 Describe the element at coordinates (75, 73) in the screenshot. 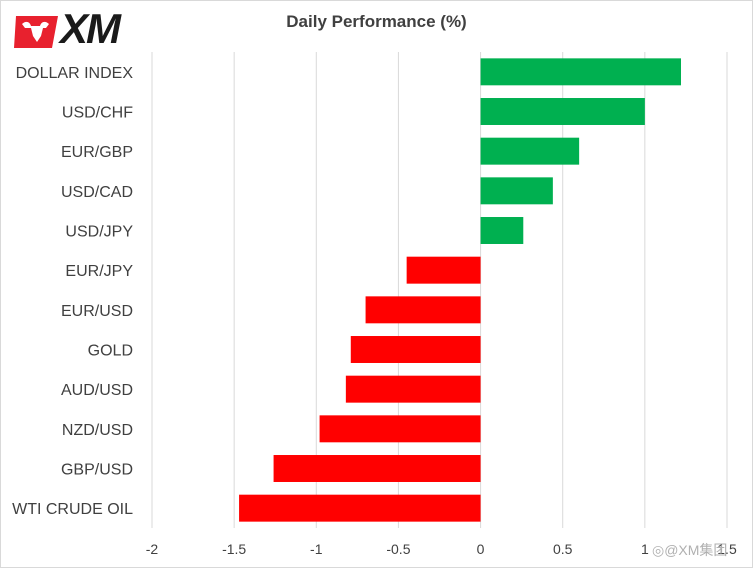

I see `category-label: DOLLAR INDEX` at that location.